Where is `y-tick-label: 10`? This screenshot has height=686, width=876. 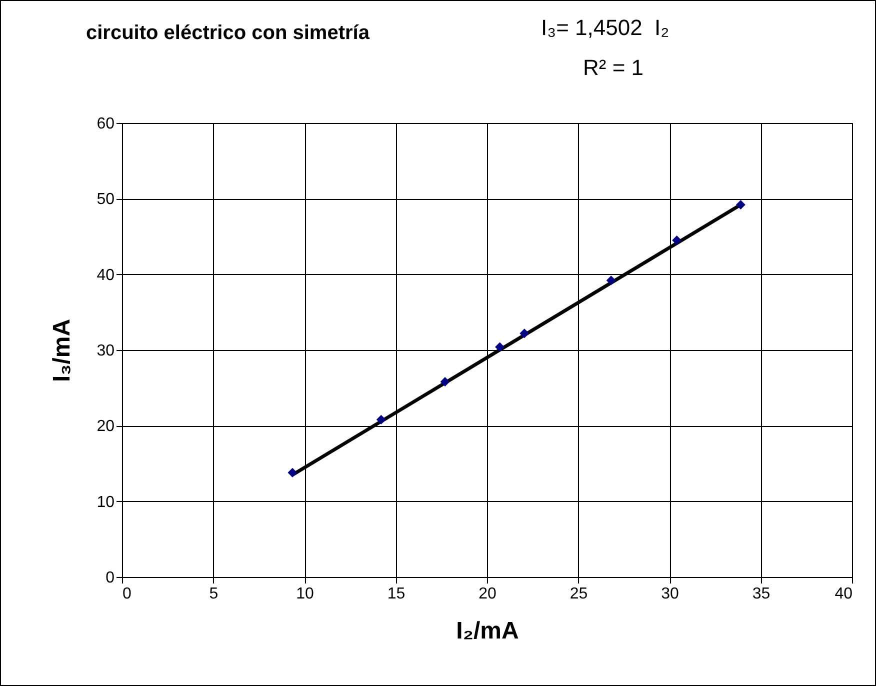
y-tick-label: 10 is located at coordinates (105, 502).